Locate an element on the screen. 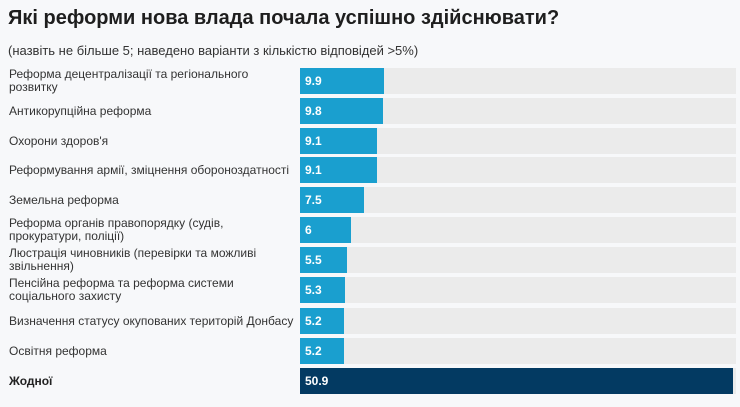 Image resolution: width=740 pixels, height=407 pixels. category-label: Охорони здоров'я is located at coordinates (59, 140).